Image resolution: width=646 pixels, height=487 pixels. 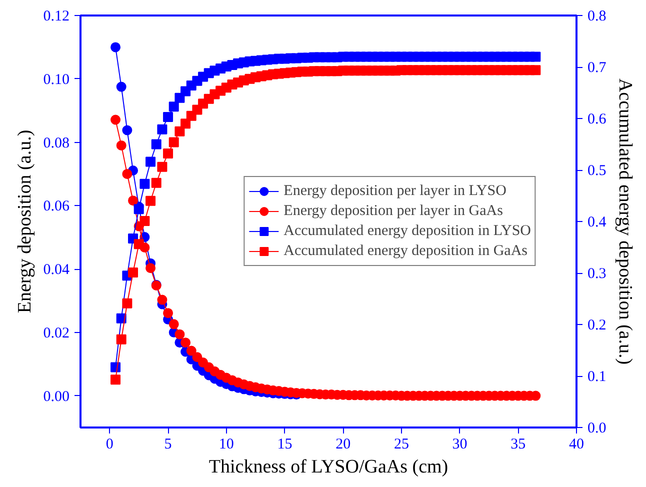 I want to click on y-tick-label: 0.08, so click(x=56, y=143).